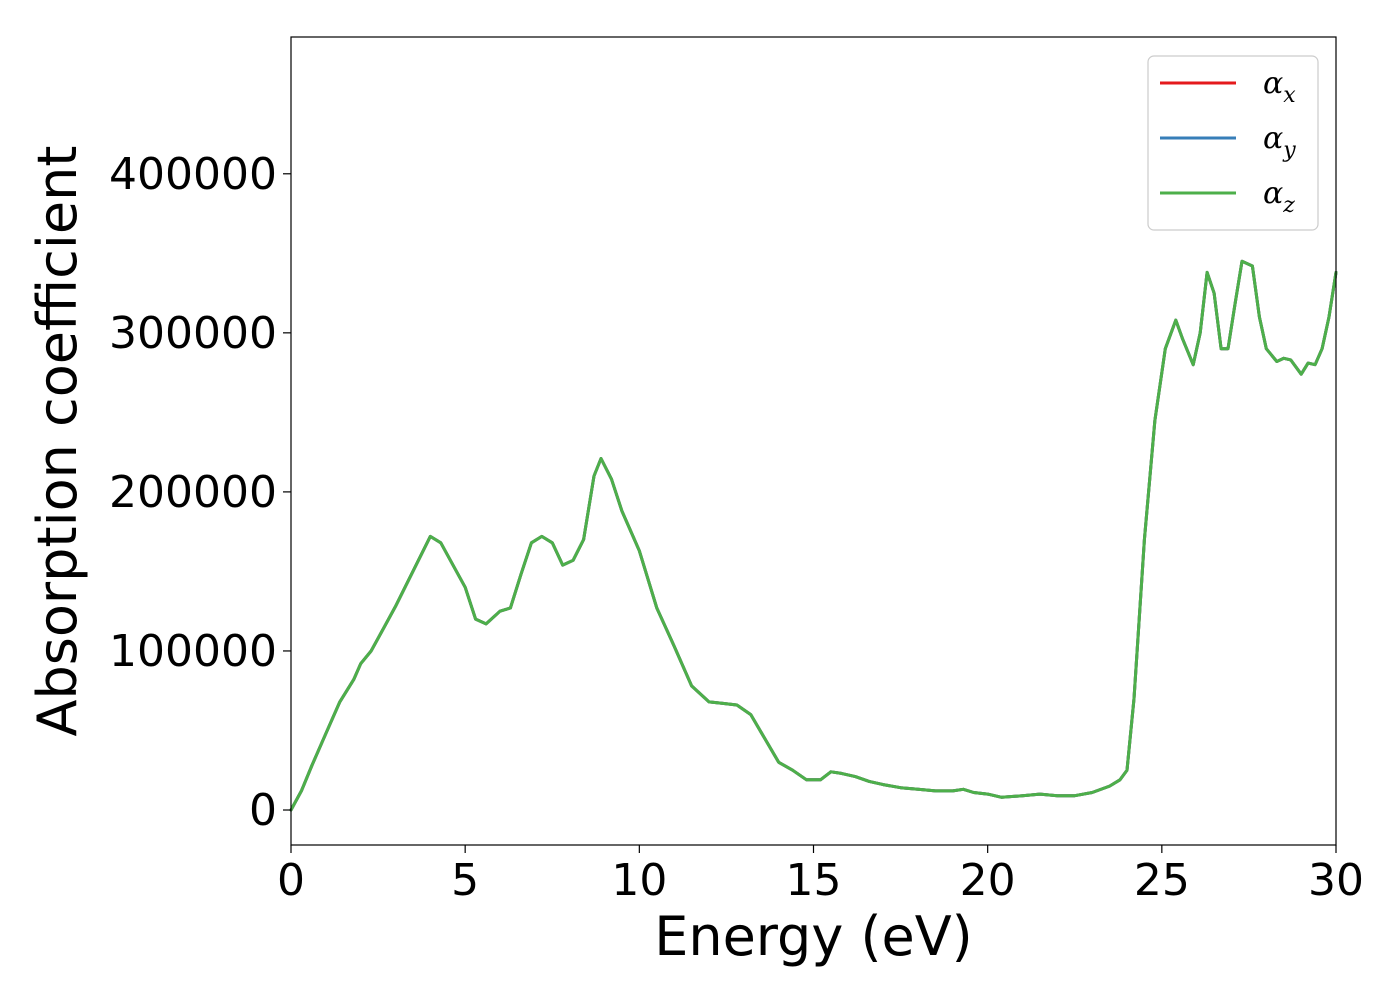 This screenshot has height=1005, width=1400. I want to click on legend-box, so click(1233, 143).